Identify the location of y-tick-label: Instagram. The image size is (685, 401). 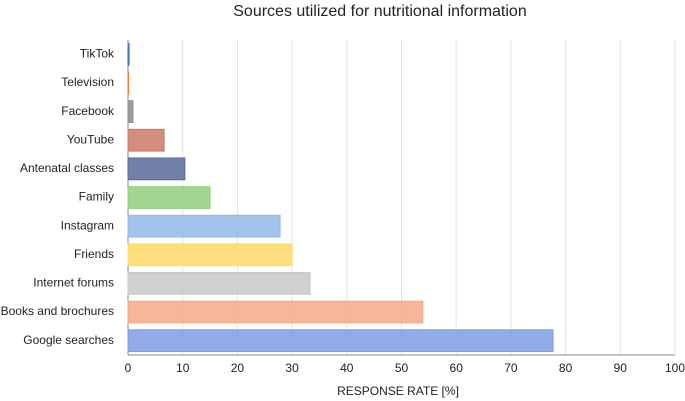
(87, 225).